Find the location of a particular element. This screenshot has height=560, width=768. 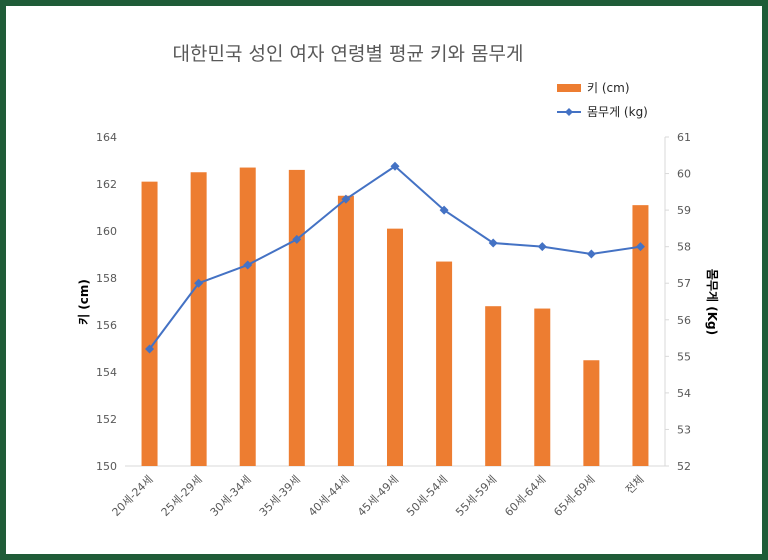

x-tick-label: 35세-39세 is located at coordinates (280, 496).